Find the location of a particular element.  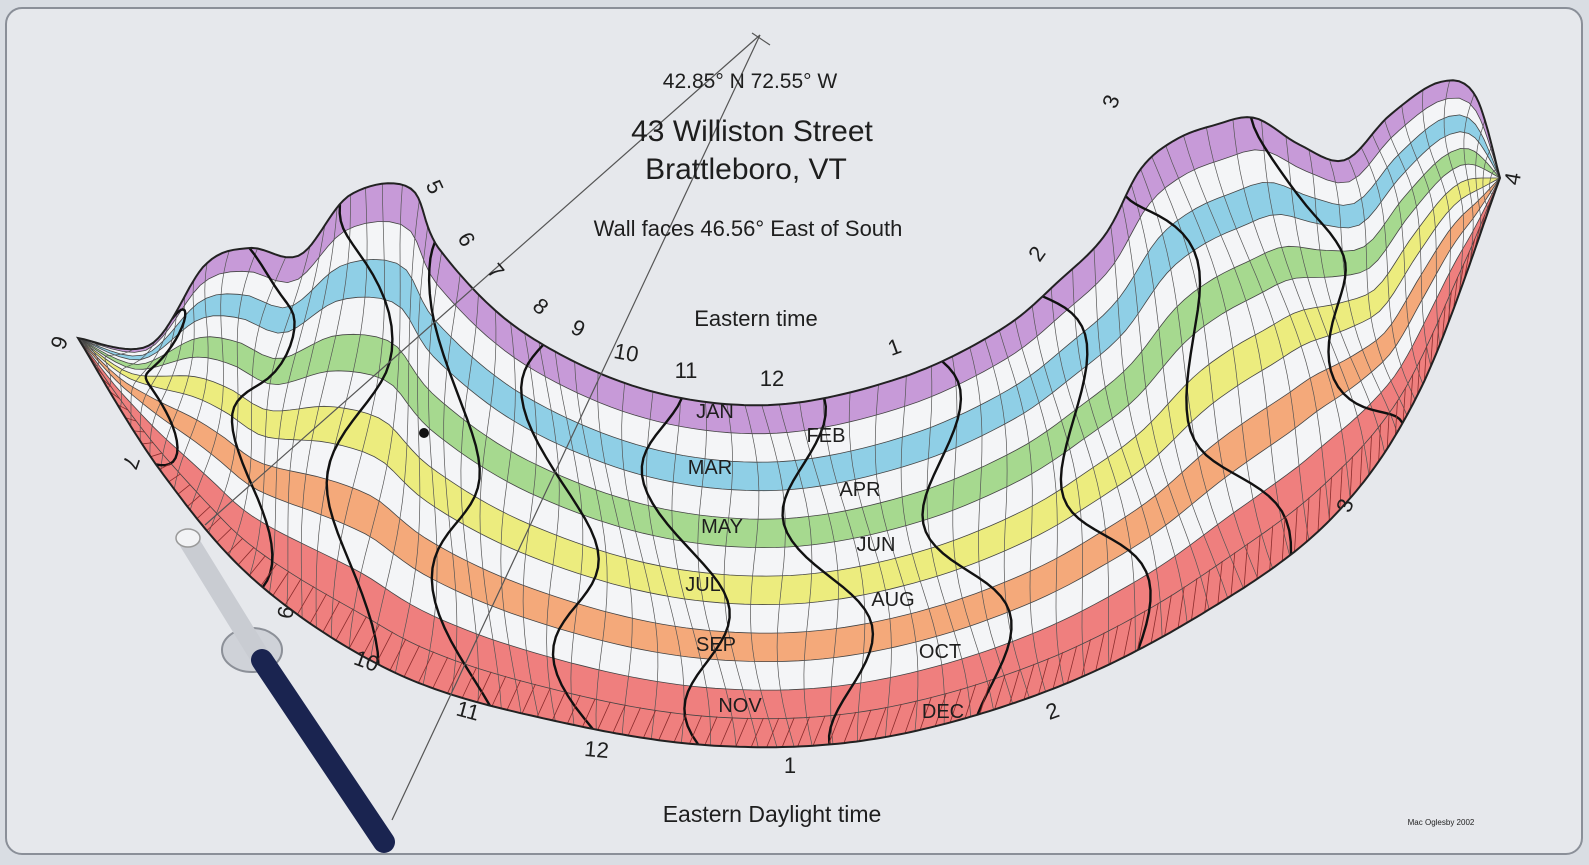

coordinates-text: 42.85° N 72.55° W is located at coordinates (750, 81).